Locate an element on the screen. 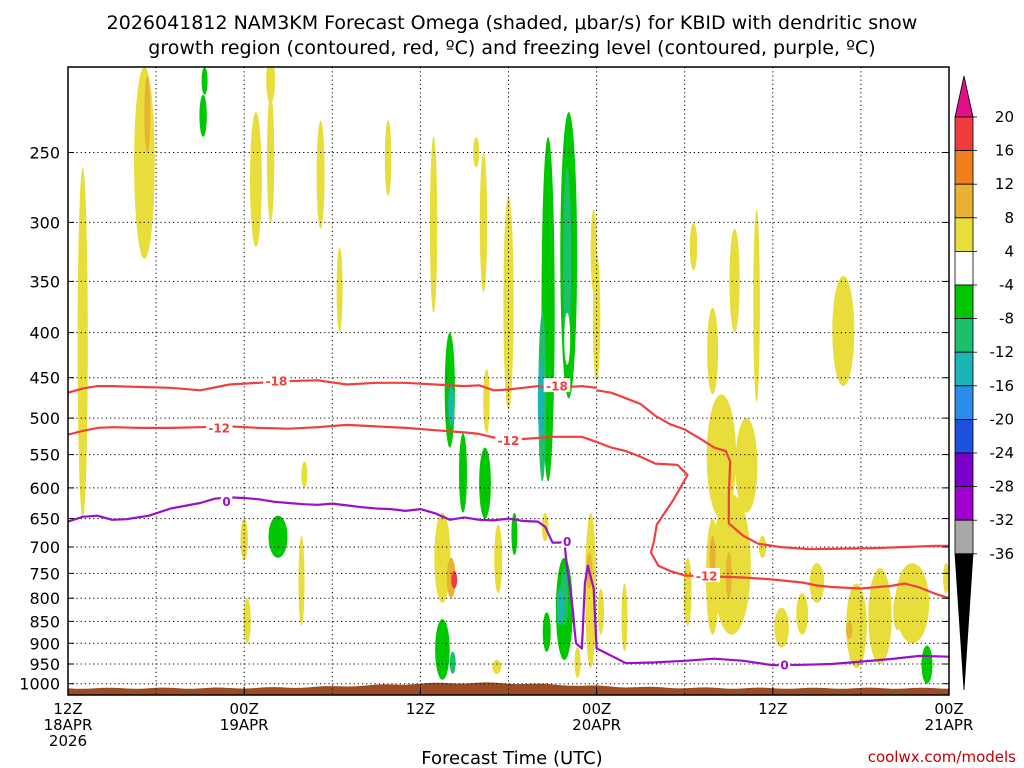 This screenshot has height=768, width=1024. colorbar-label: 20 is located at coordinates (1004, 117).